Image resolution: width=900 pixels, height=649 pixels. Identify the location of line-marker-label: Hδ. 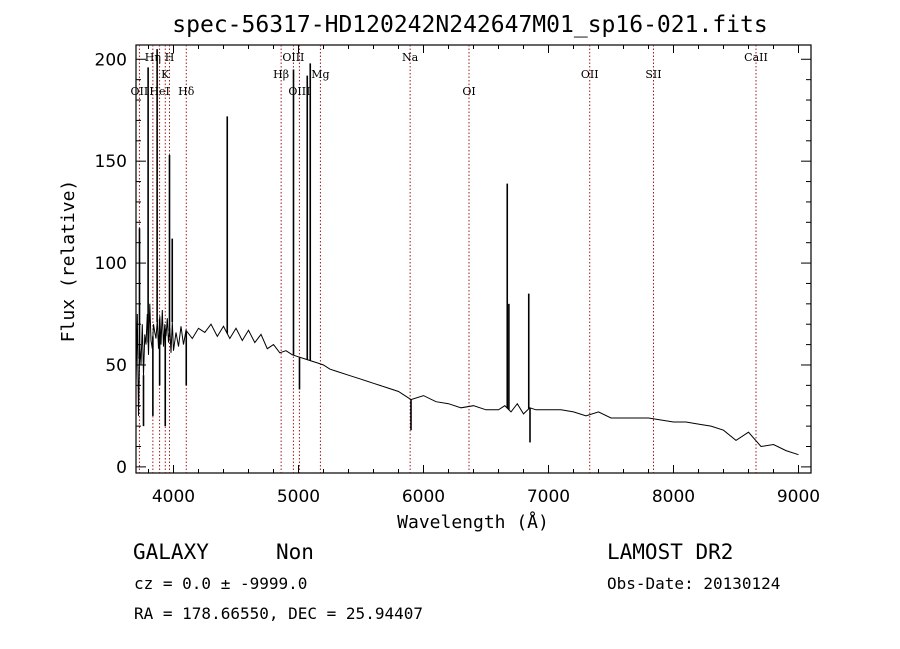
(186, 91).